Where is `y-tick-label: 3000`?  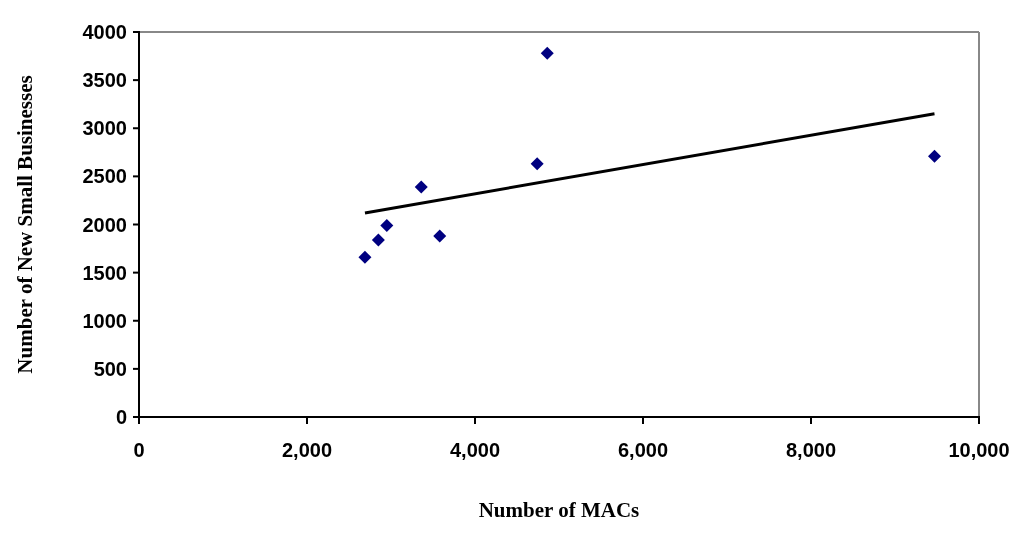
y-tick-label: 3000 is located at coordinates (104, 128).